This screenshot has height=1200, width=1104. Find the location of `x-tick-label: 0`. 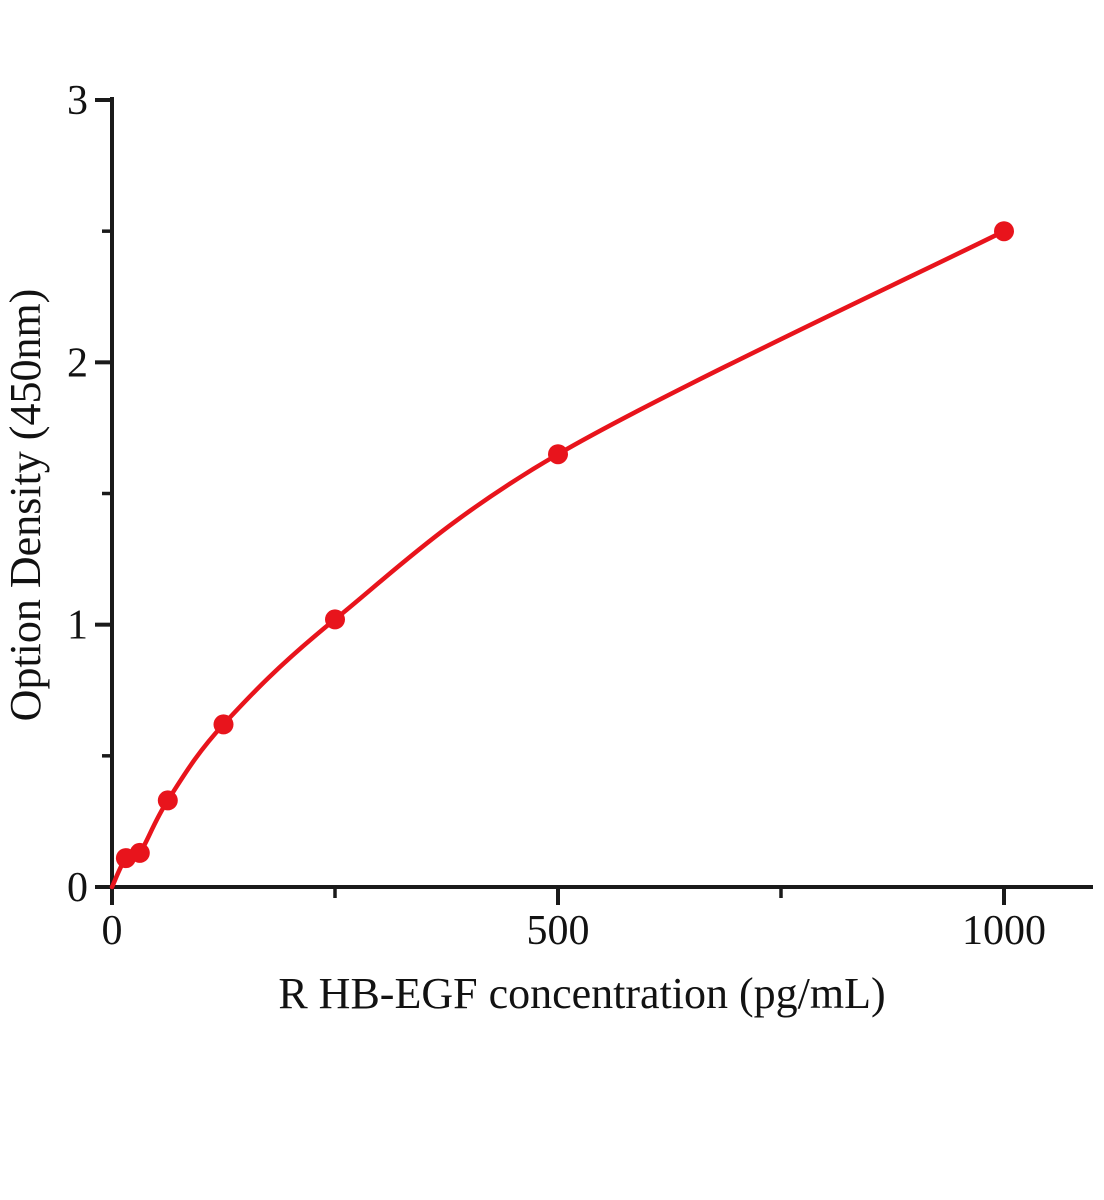

x-tick-label: 0 is located at coordinates (112, 931).